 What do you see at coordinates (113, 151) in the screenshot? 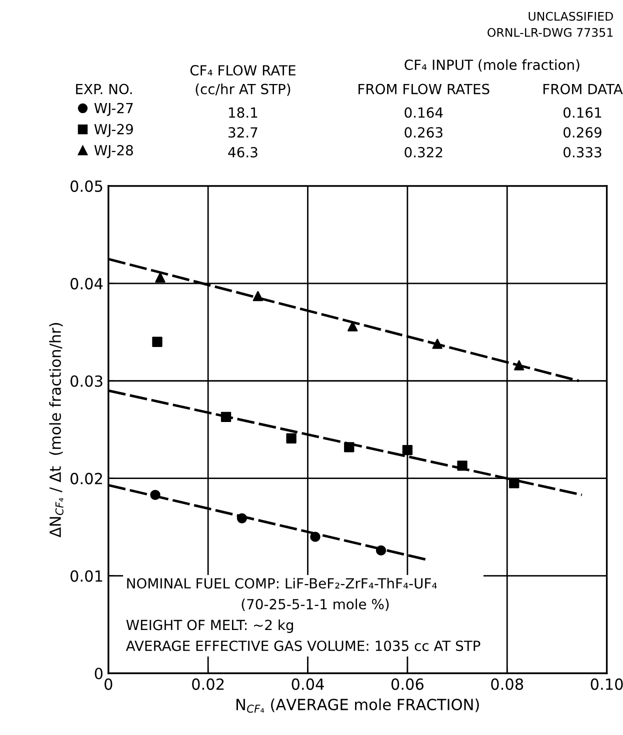
I see `legend-label: WJ-28` at bounding box center [113, 151].